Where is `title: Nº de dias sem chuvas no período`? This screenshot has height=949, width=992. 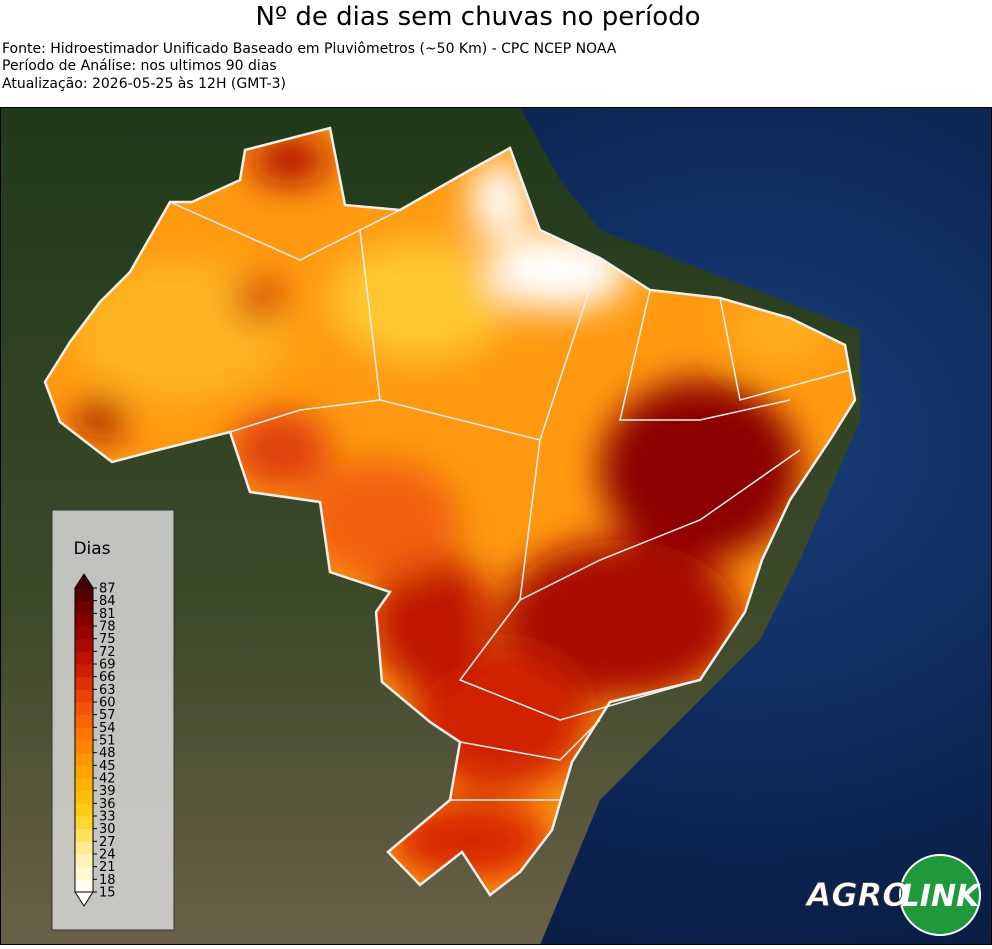
title: Nº de dias sem chuvas no período is located at coordinates (477, 17).